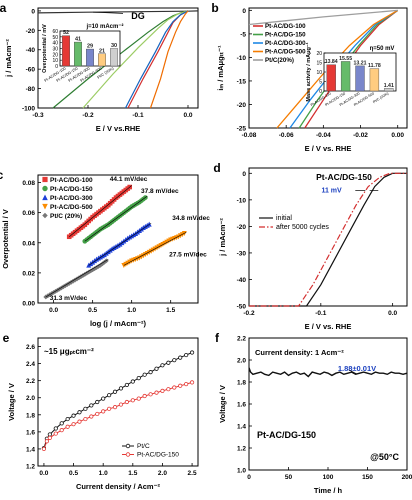 The height and width of the screenshot is (500, 412). What do you see at coordinates (71, 189) in the screenshot?
I see `legend-label: Pt-AC/DG-150` at bounding box center [71, 189].